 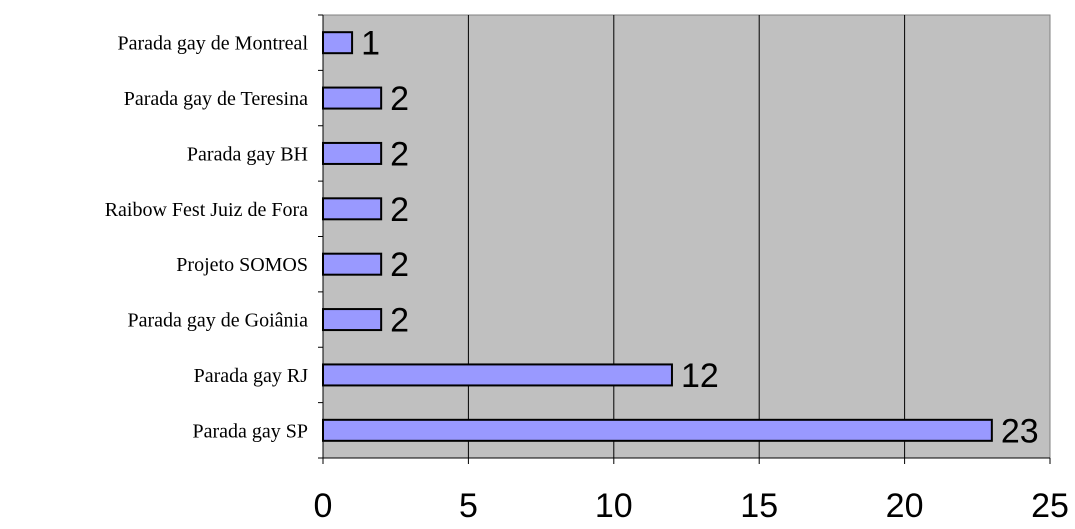 What do you see at coordinates (216, 99) in the screenshot?
I see `category-label: Parada gay de Teresina` at bounding box center [216, 99].